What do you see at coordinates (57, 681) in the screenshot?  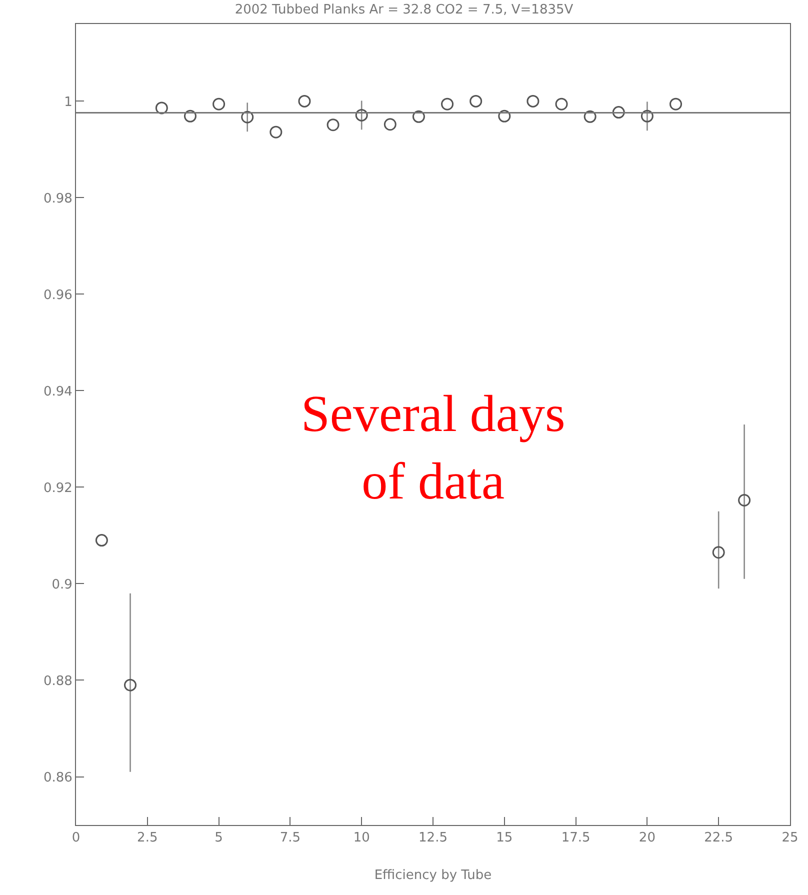 I see `y-tick-label: 0.88` at bounding box center [57, 681].